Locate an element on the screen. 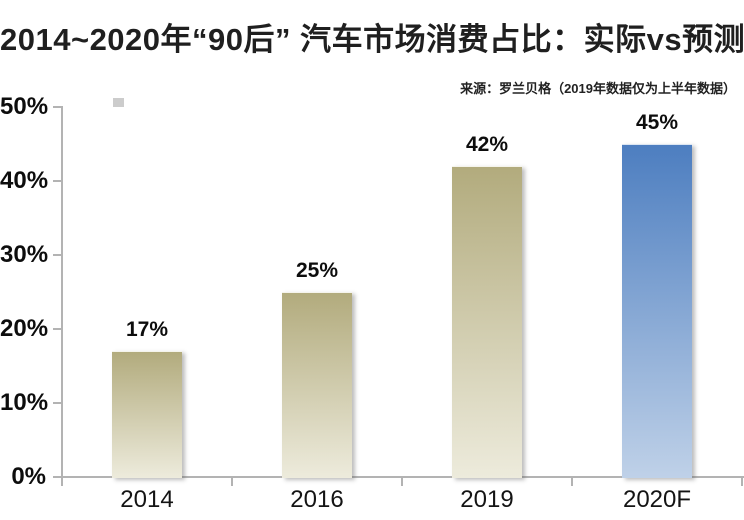 This screenshot has width=744, height=520. source-note: 来源：罗兰贝格（2019年数据仅为上半年数据） is located at coordinates (598, 88).